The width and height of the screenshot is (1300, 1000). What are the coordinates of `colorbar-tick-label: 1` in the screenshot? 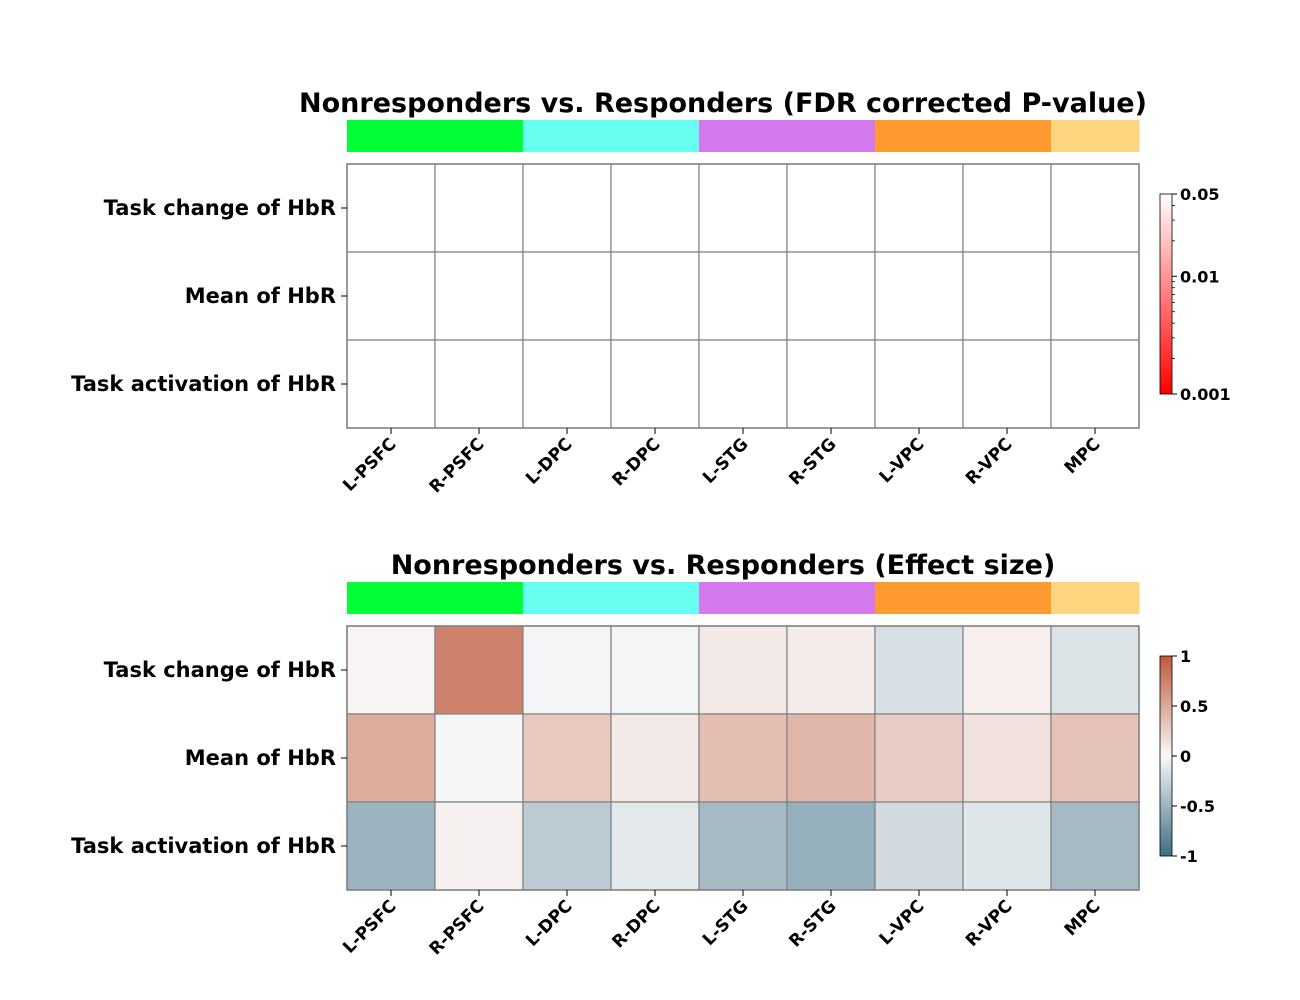 It's located at (1185, 656).